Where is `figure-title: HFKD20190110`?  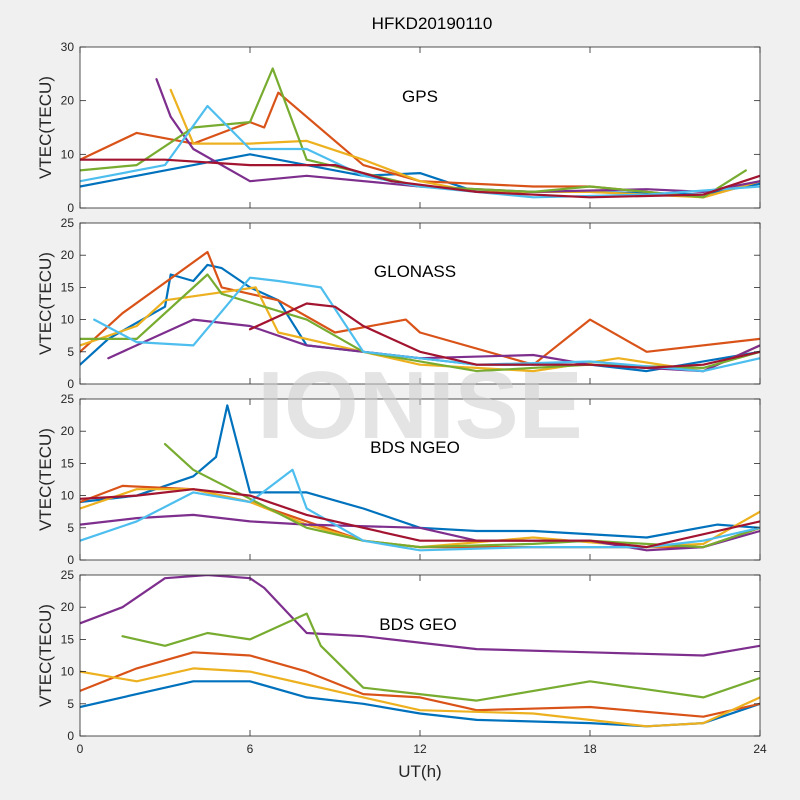 figure-title: HFKD20190110 is located at coordinates (432, 23).